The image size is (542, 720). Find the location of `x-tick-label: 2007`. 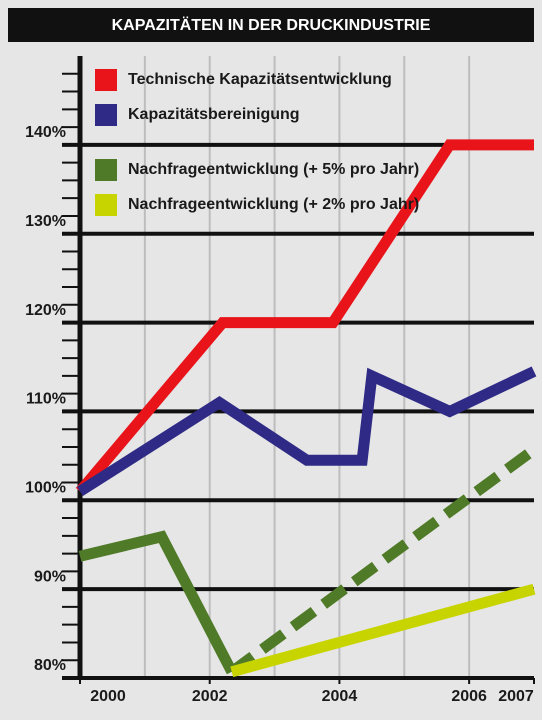

x-tick-label: 2007 is located at coordinates (516, 696).